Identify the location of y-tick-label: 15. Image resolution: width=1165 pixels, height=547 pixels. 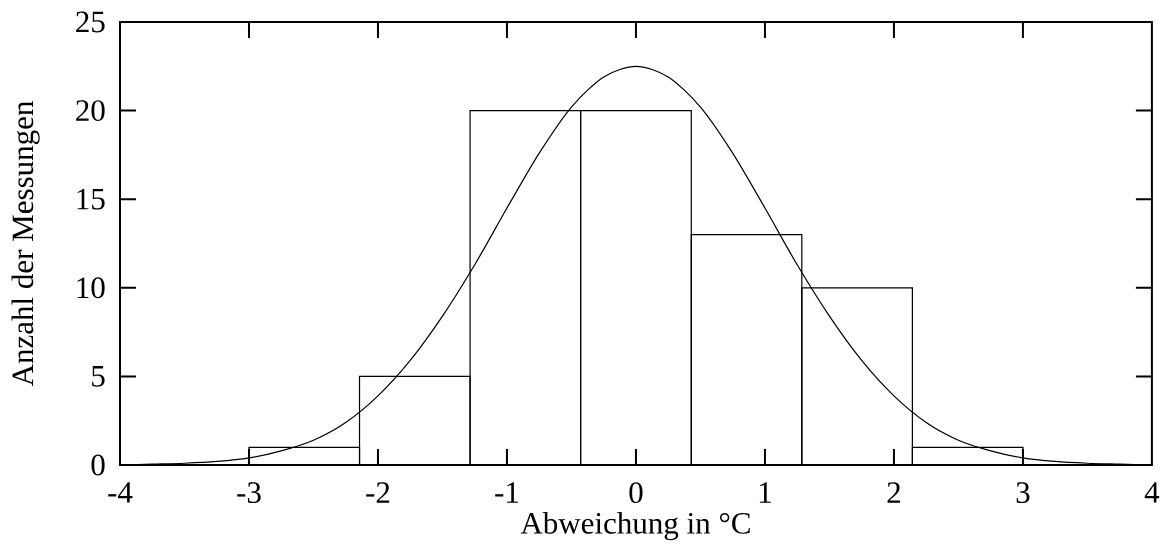
(91, 199).